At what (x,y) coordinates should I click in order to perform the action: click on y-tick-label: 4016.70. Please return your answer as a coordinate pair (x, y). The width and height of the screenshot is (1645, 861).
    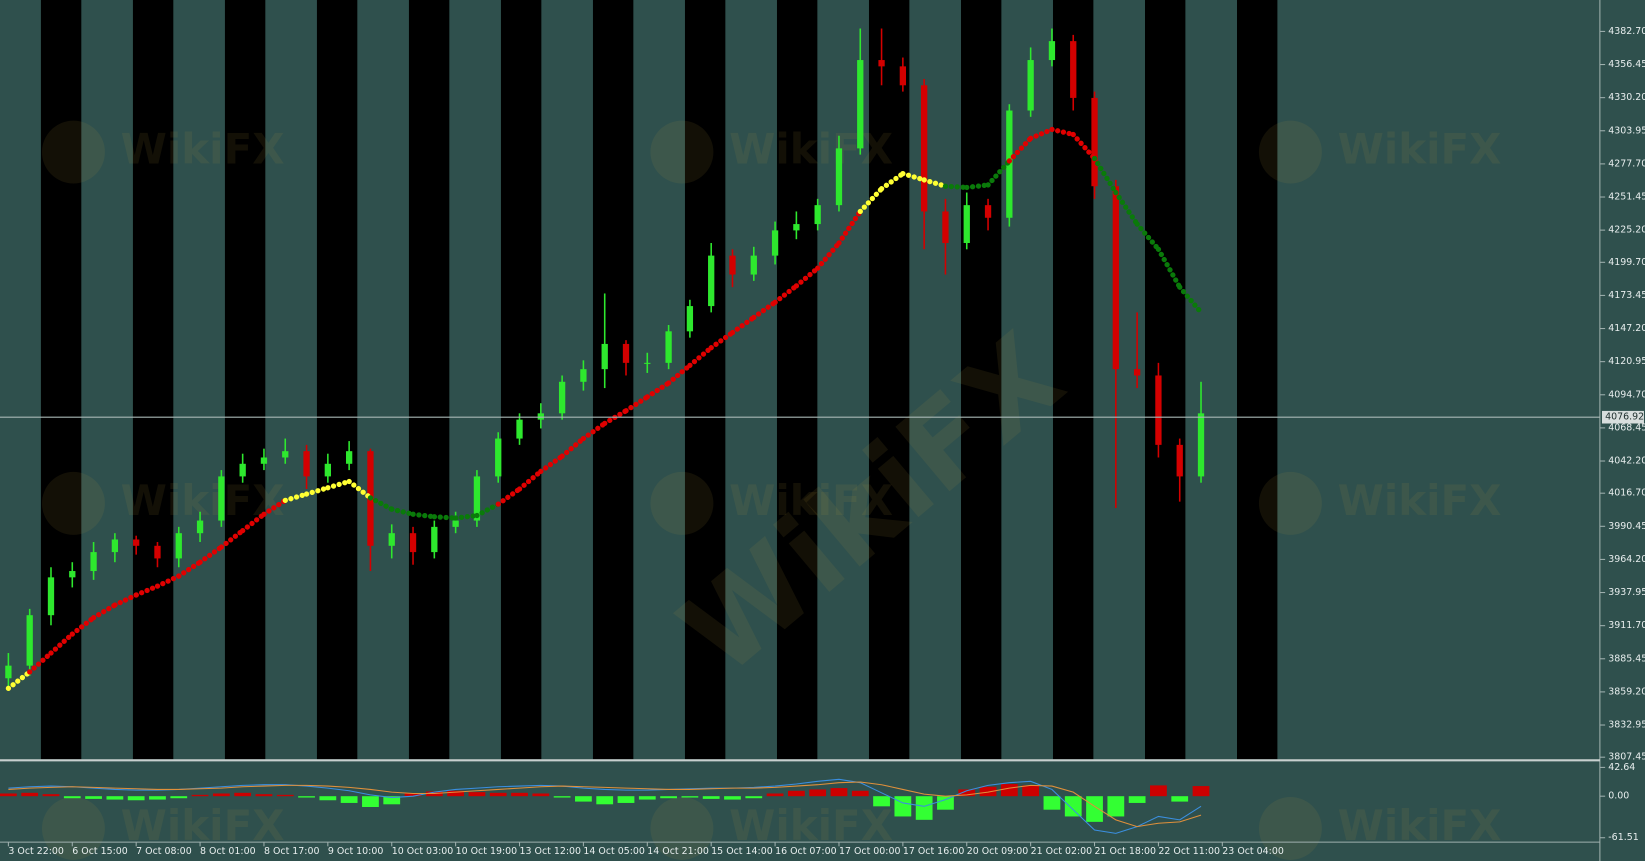
    Looking at the image, I should click on (1626, 493).